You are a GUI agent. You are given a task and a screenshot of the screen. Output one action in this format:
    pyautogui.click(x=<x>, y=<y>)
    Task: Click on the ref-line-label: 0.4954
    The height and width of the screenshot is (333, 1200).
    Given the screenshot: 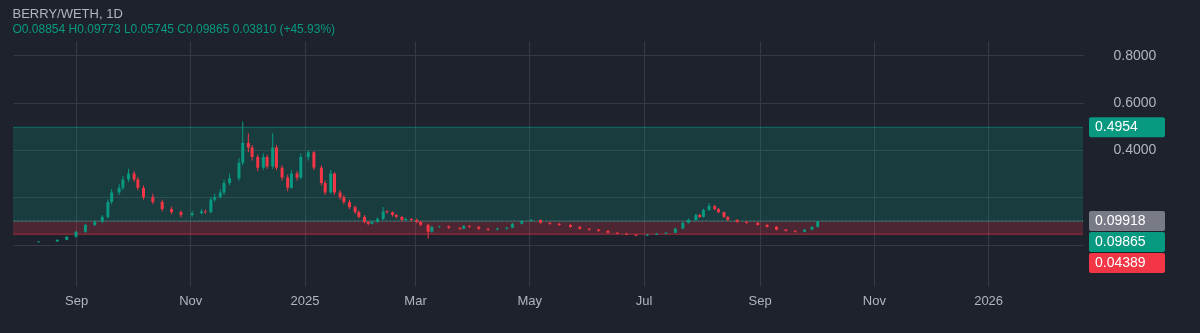 What is the action you would take?
    pyautogui.click(x=1117, y=126)
    